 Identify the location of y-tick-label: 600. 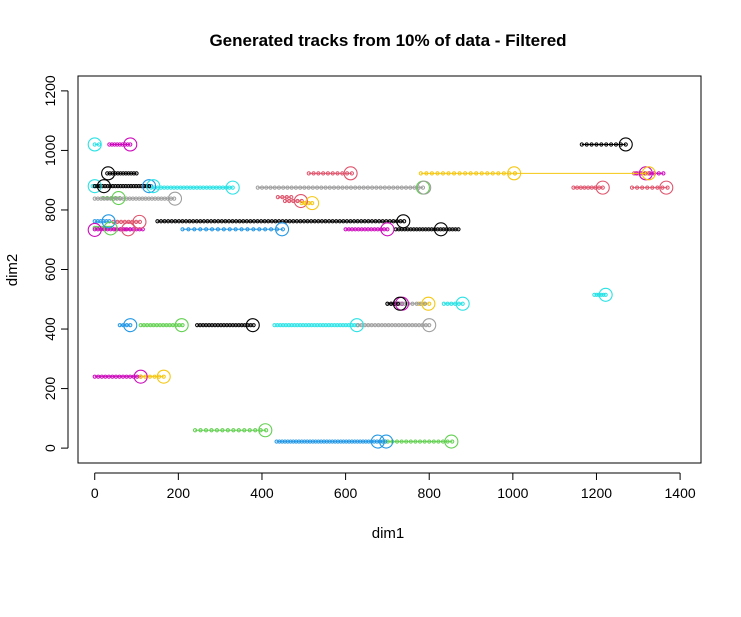
(50, 270).